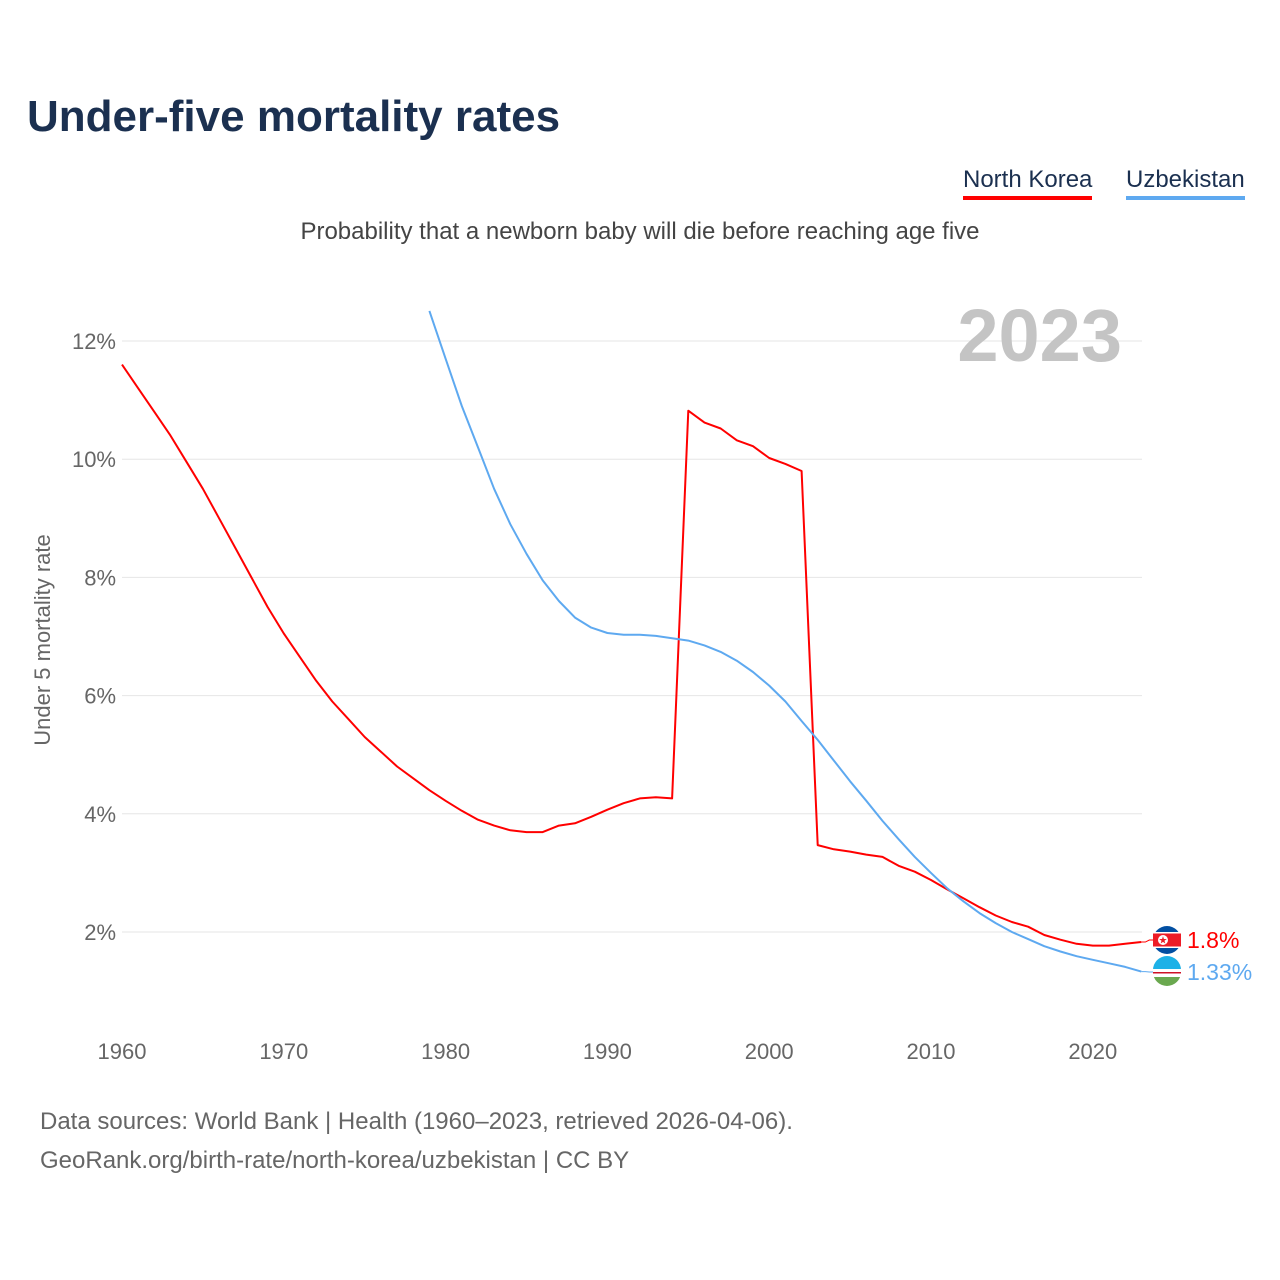 This screenshot has height=1280, width=1280. I want to click on flag-star: ★, so click(1163, 941).